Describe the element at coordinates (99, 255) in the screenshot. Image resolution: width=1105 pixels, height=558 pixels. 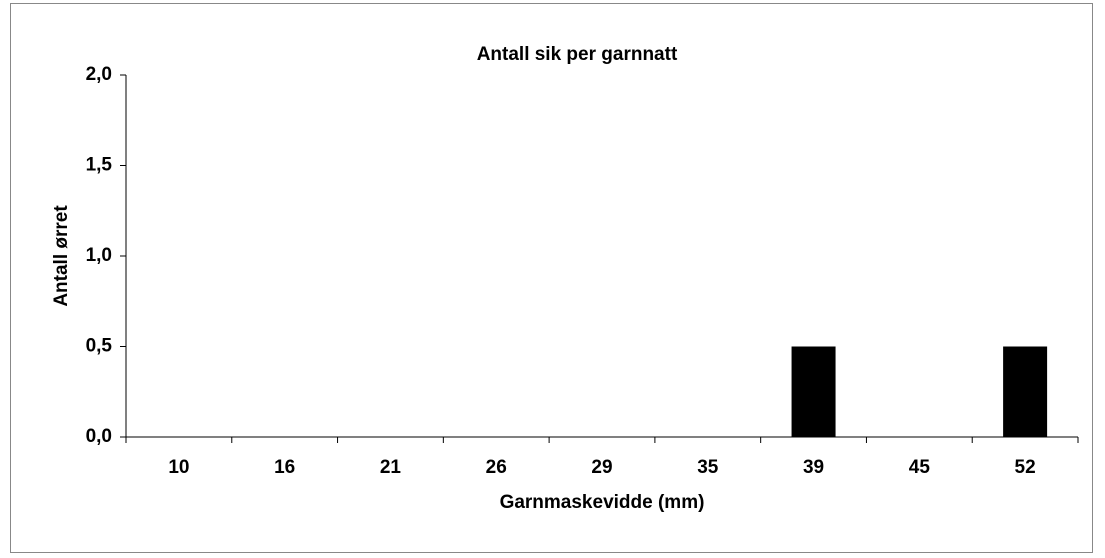
I see `y-tick-label: 1,0` at that location.